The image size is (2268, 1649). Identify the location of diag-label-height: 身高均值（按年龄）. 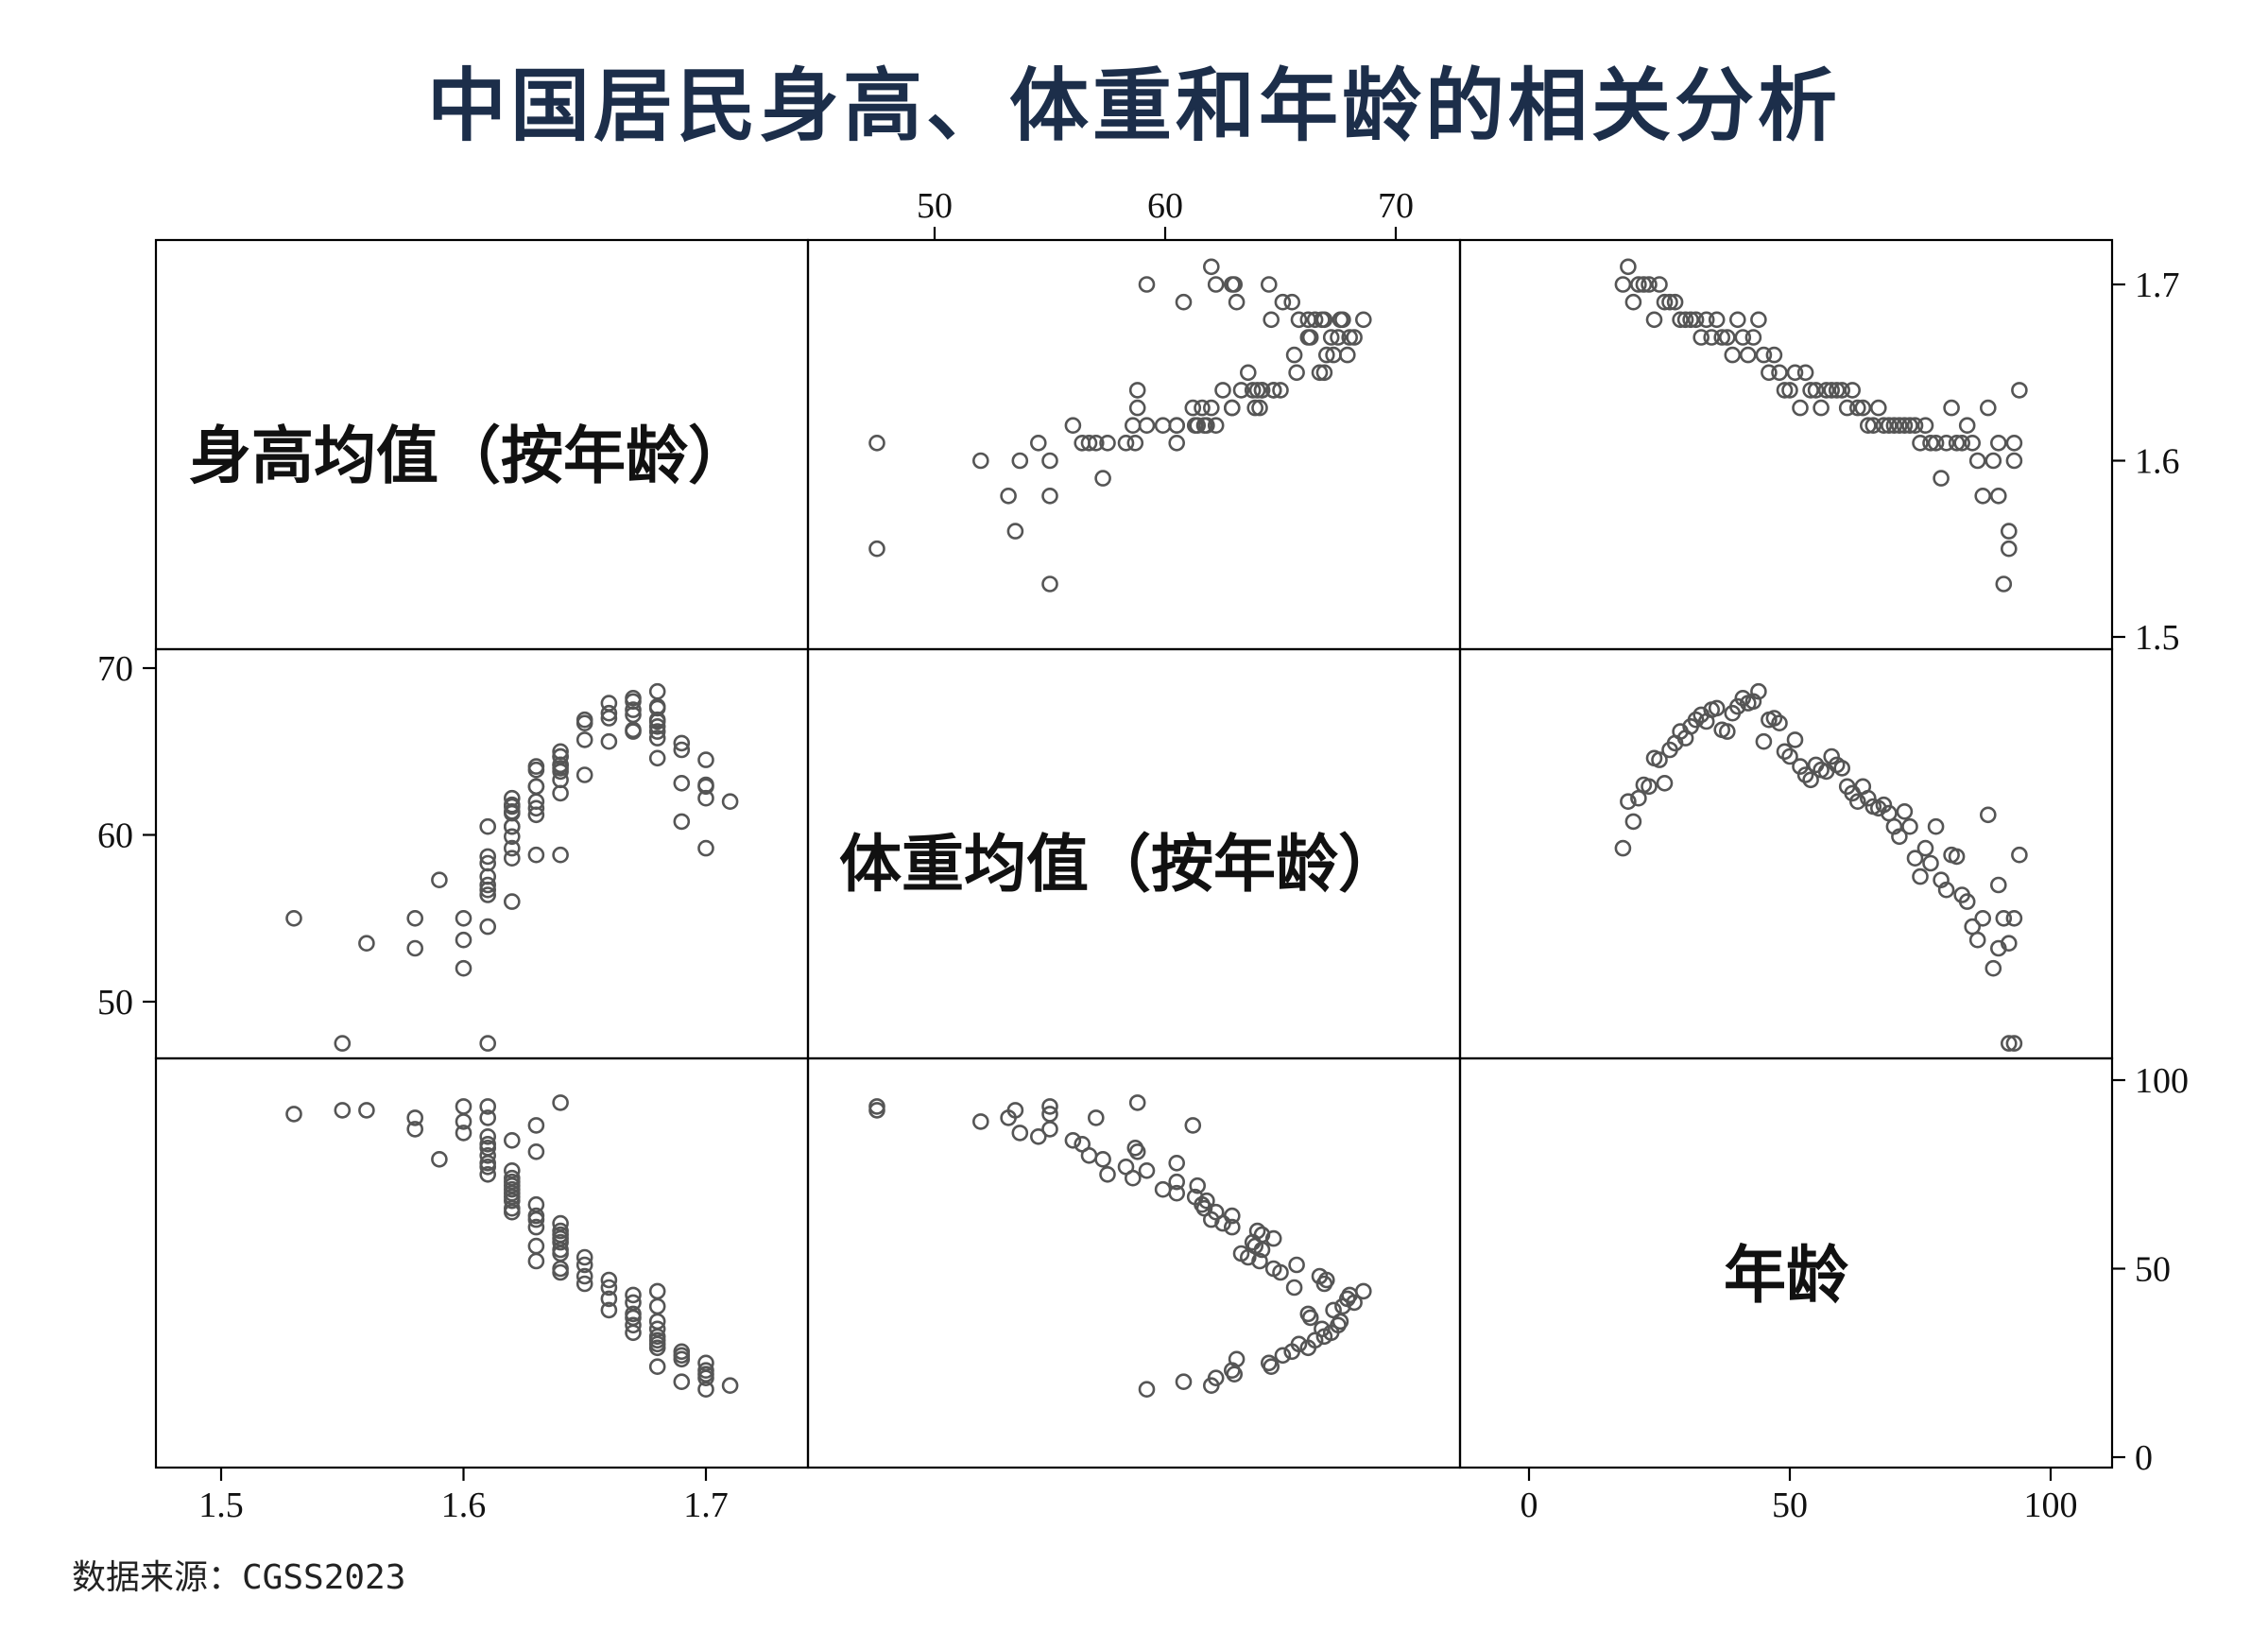
(469, 456).